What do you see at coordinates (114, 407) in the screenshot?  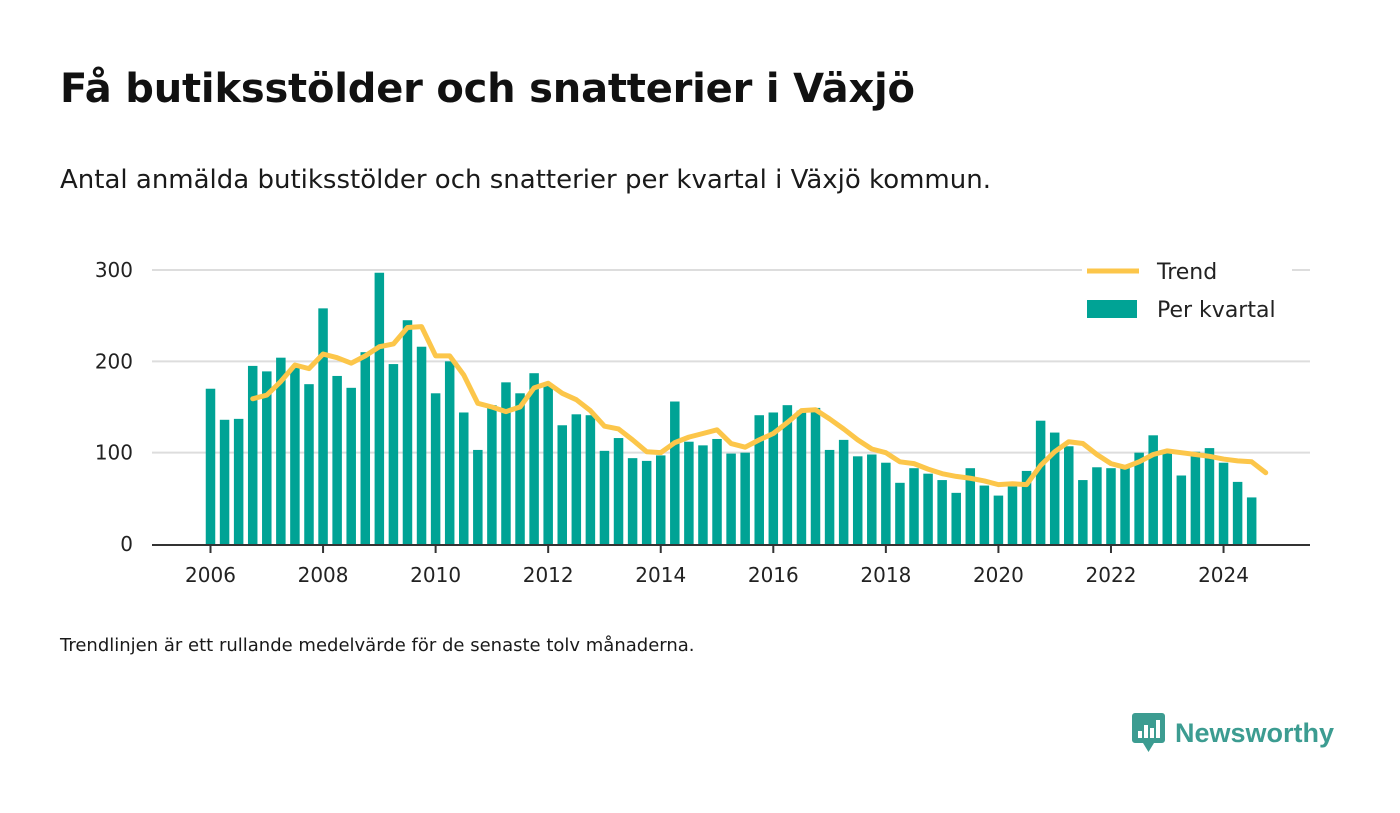 I see `y-axis-ticks: 0 100 200 300` at bounding box center [114, 407].